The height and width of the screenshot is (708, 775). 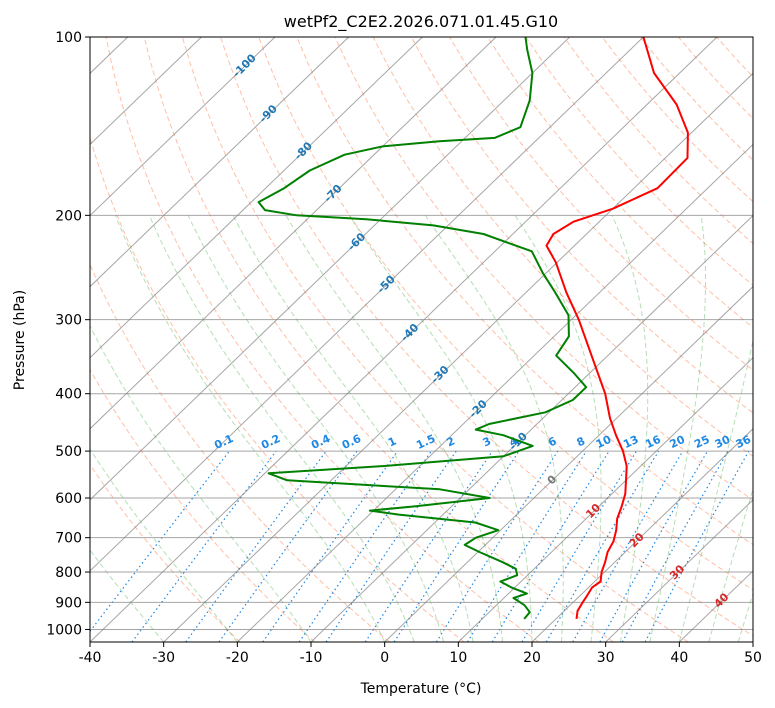 What do you see at coordinates (701, 442) in the screenshot?
I see `mixing-ratio-label: 25` at bounding box center [701, 442].